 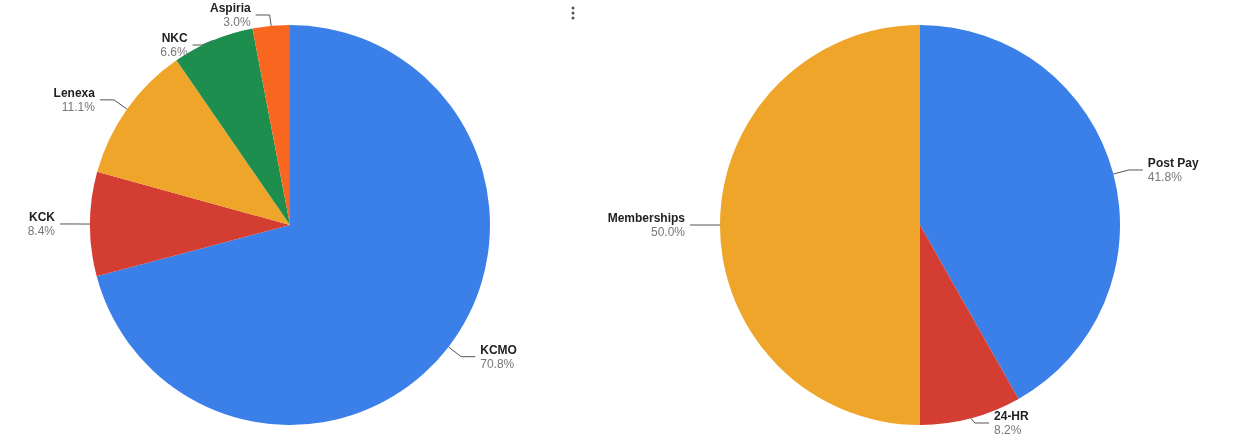 I want to click on data-label: 41.8%, so click(x=1165, y=176).